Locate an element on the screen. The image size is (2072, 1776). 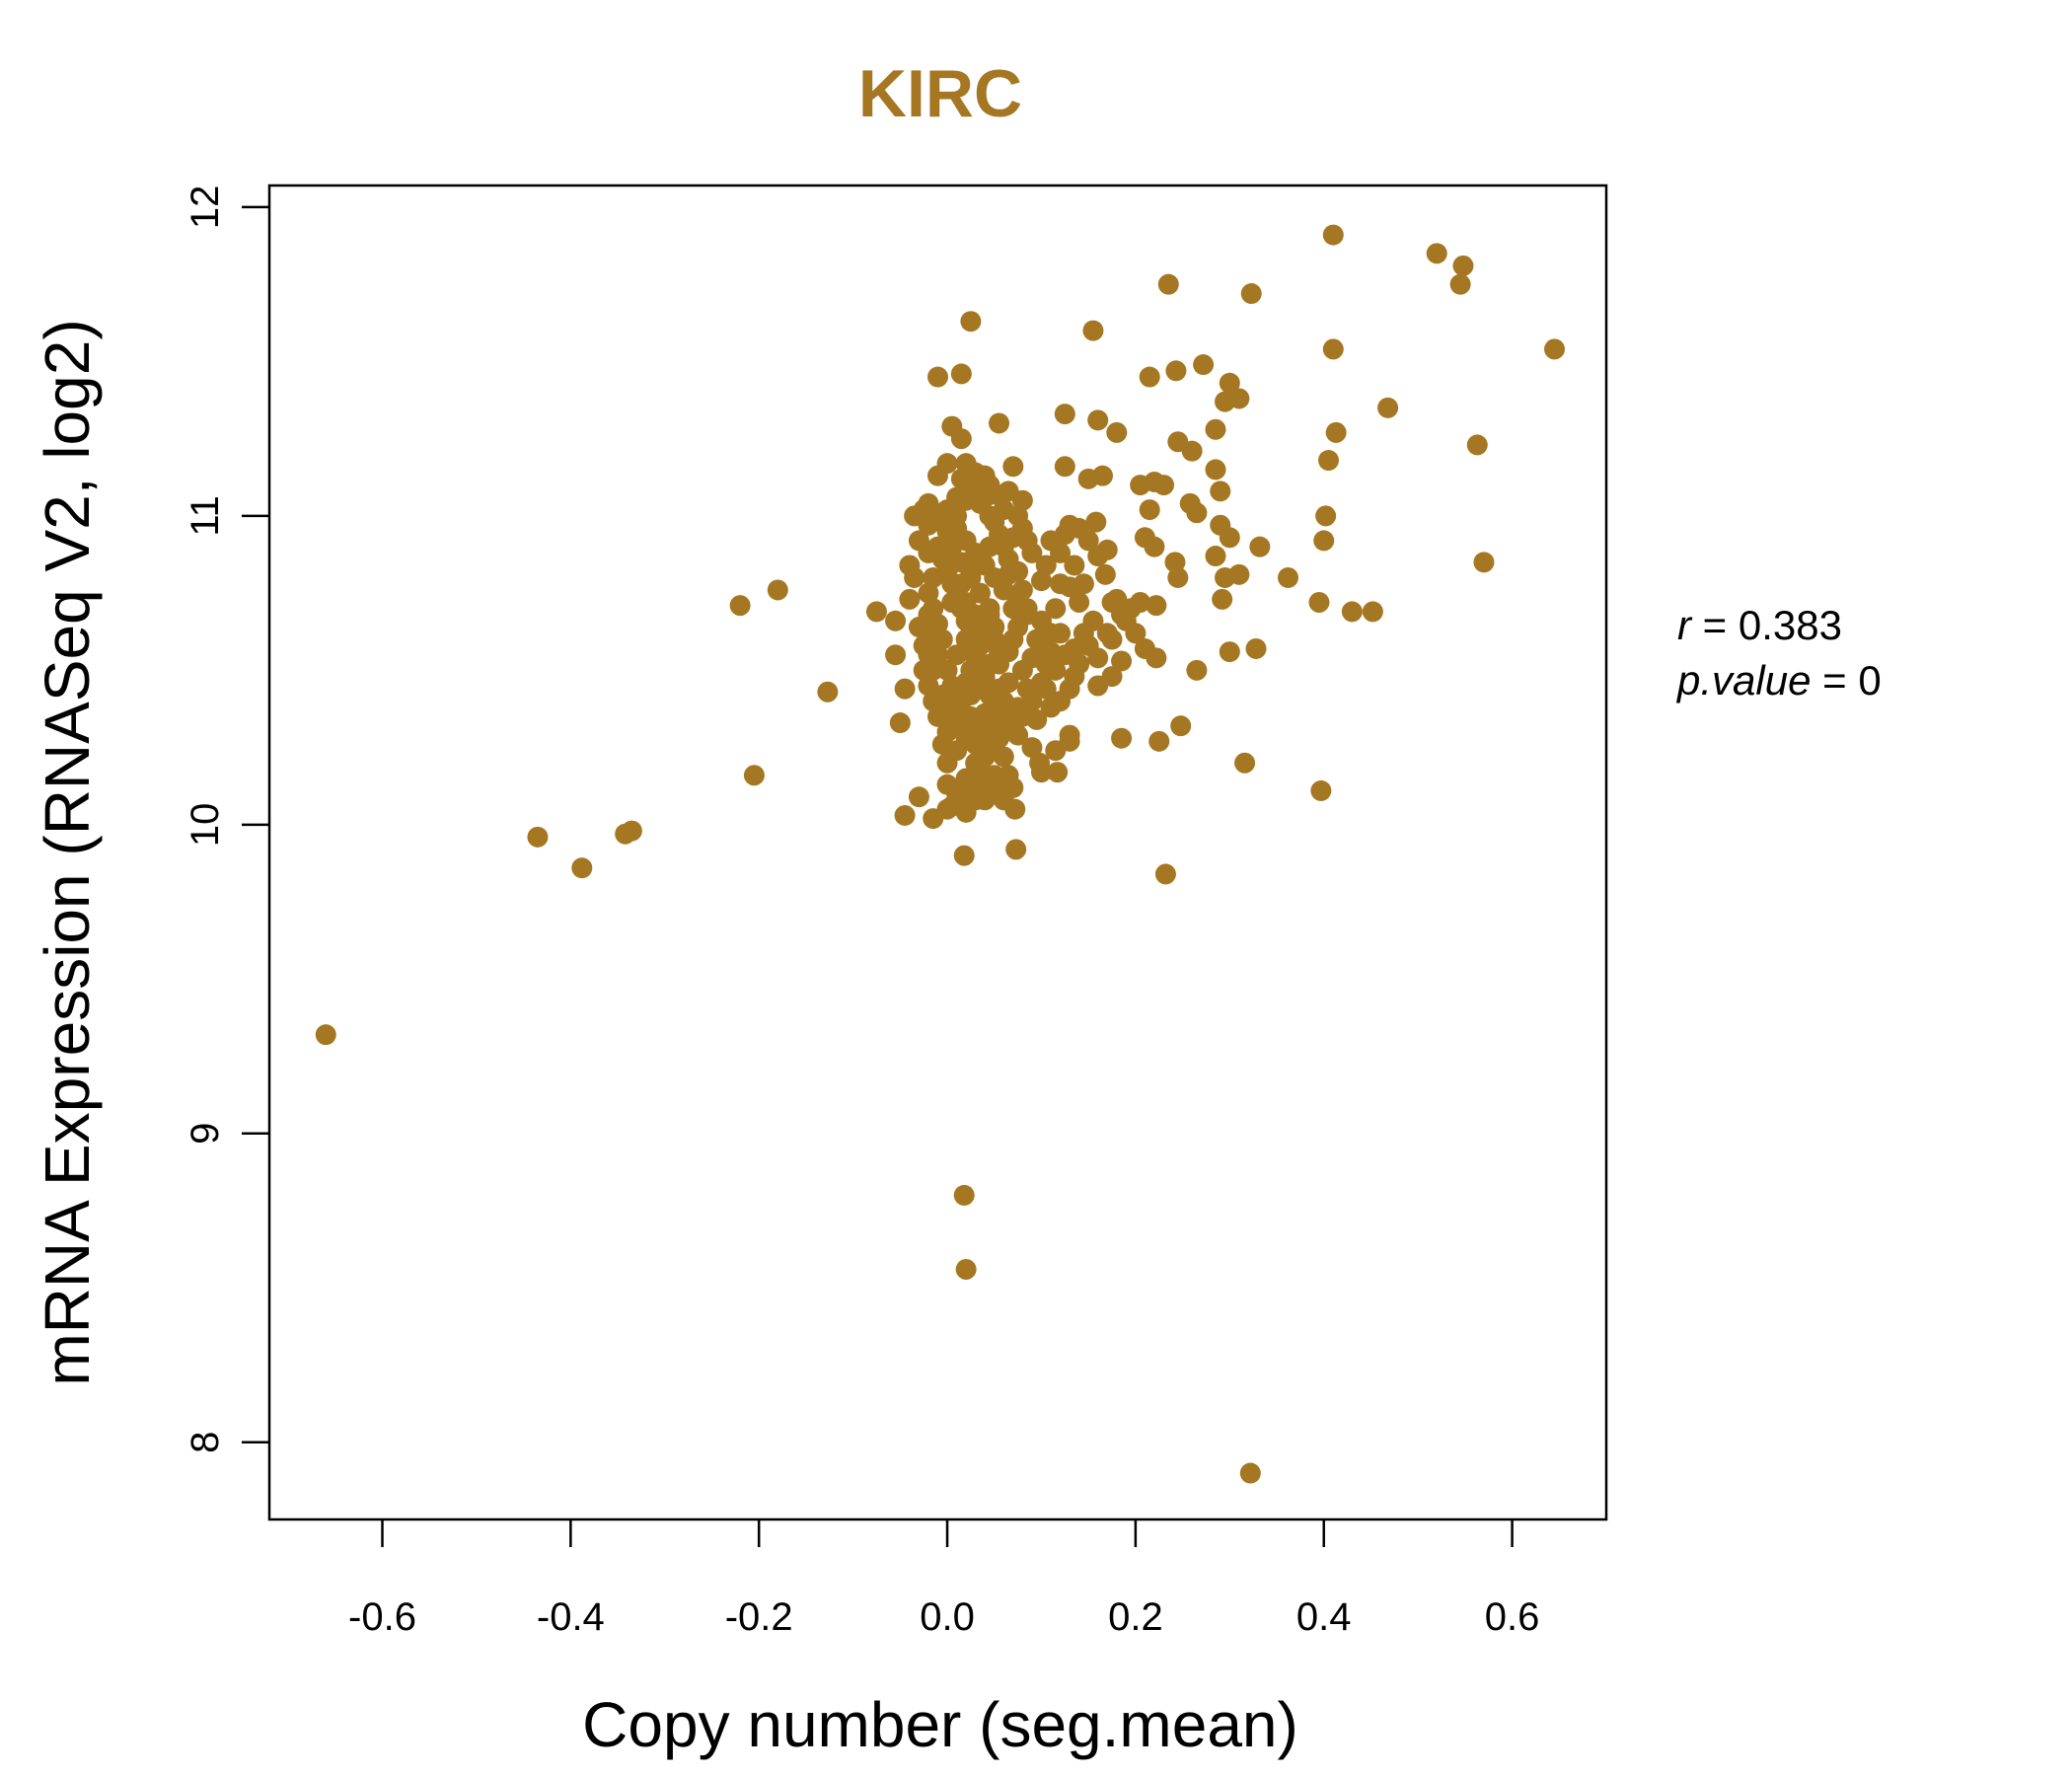
x-tick-label: 0.4 is located at coordinates (1324, 1617).